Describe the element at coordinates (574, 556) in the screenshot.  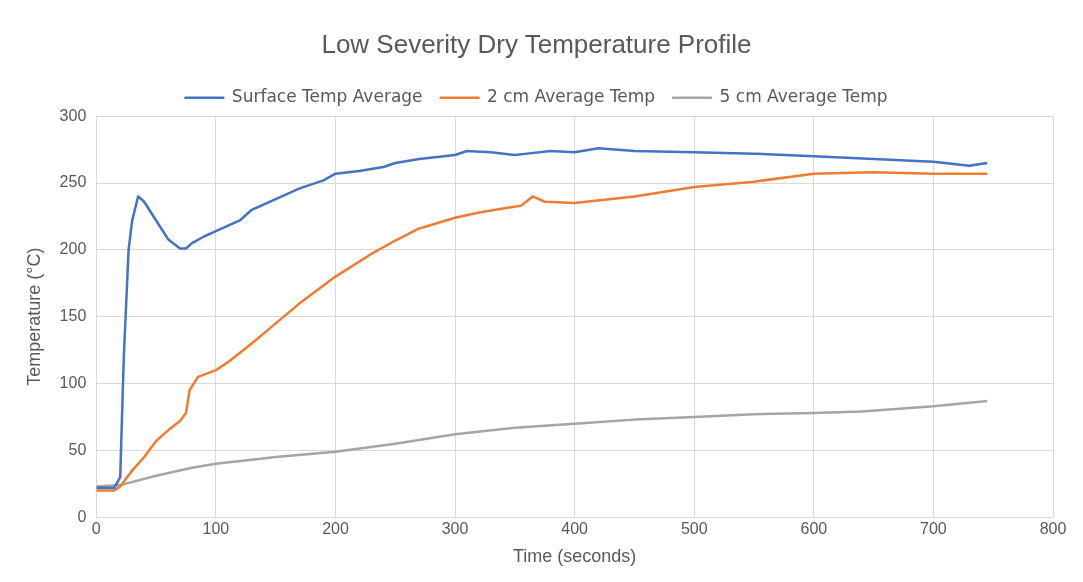
I see `x-axis-title: Time (seconds)` at that location.